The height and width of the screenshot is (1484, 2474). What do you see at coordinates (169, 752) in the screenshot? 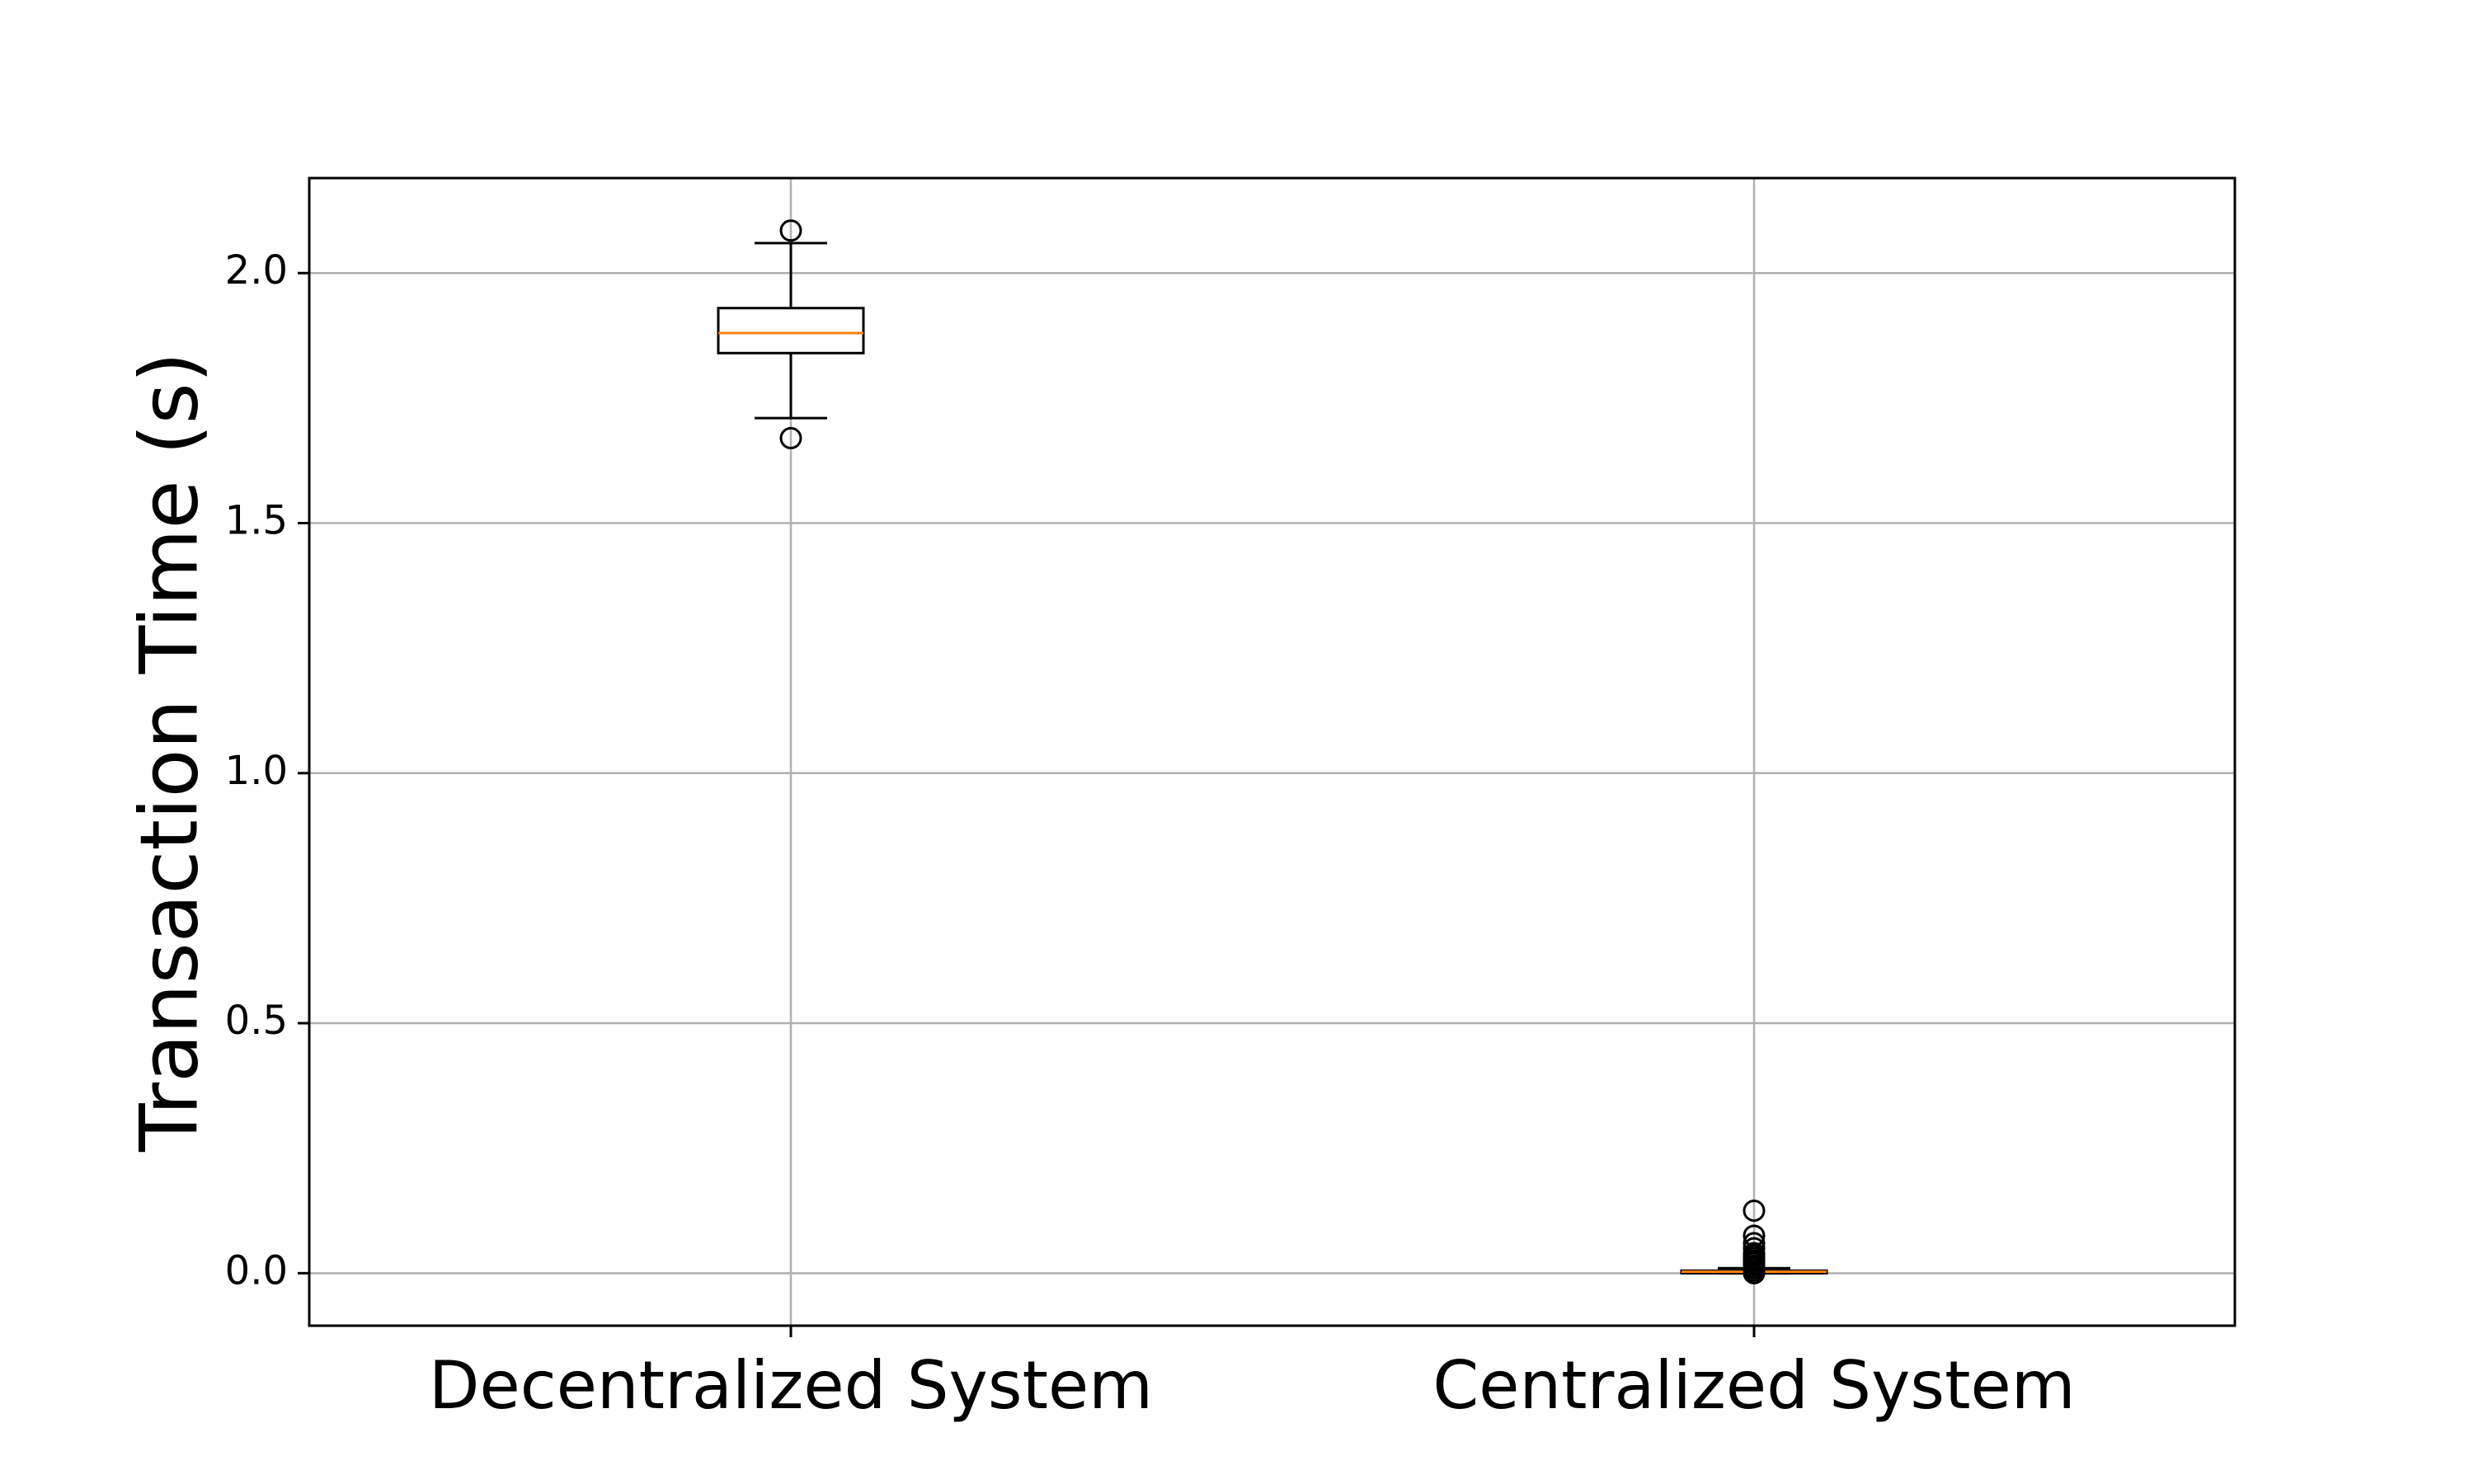
I see `y-axis-title: Transaction Time (s)` at bounding box center [169, 752].